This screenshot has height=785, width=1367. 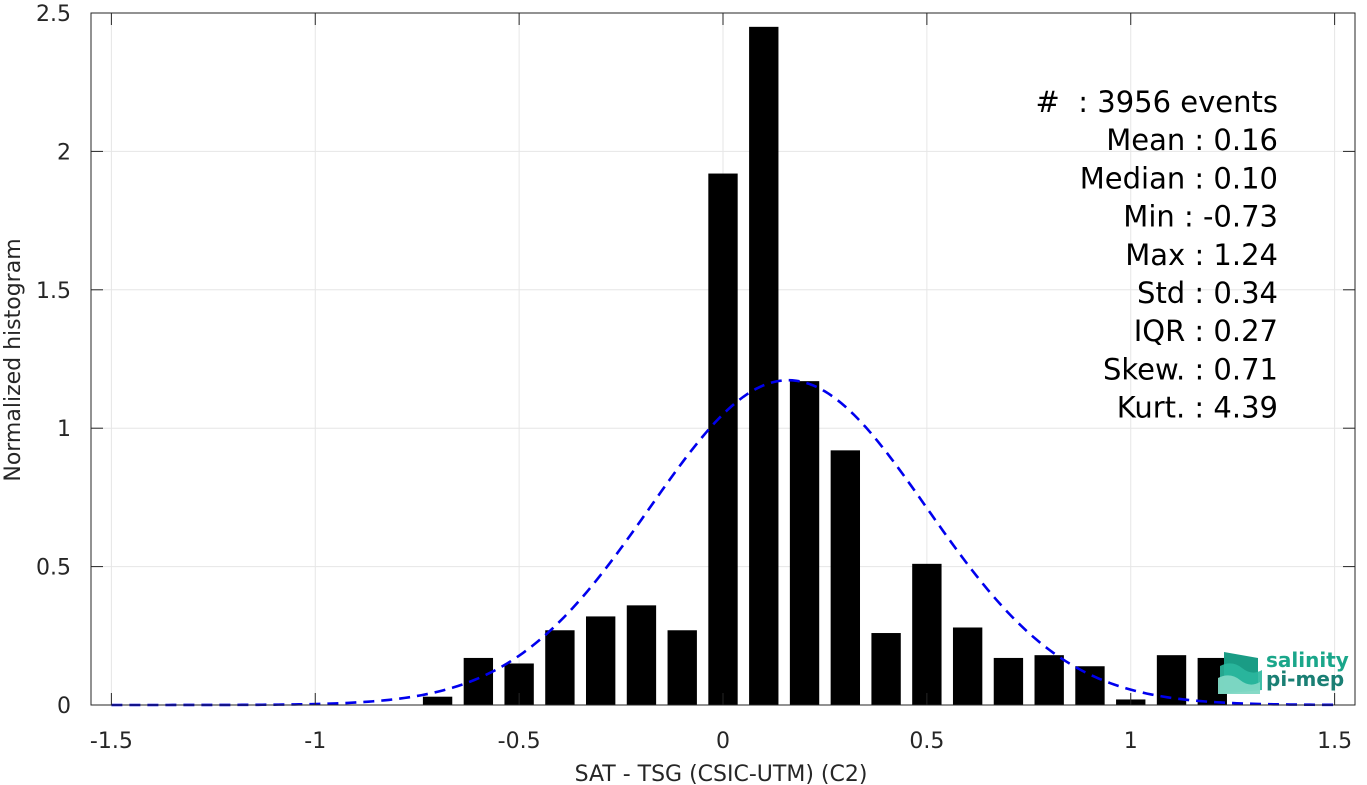 What do you see at coordinates (926, 741) in the screenshot?
I see `x-tick-label: 0.5` at bounding box center [926, 741].